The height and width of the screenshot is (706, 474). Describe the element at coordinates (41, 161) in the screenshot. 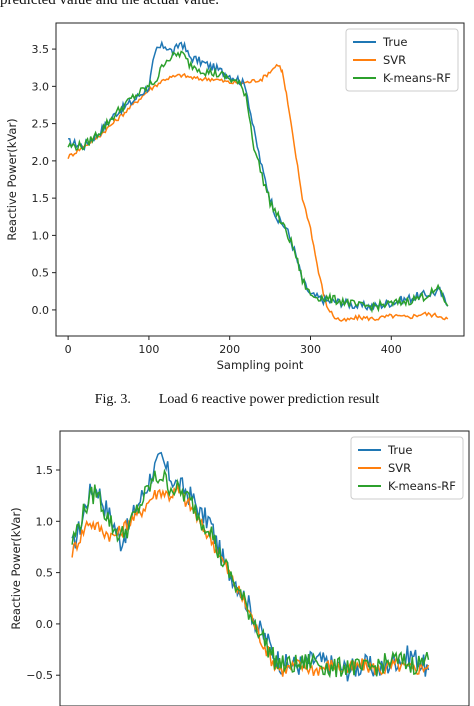

I see `y-tick-label: 2.0` at that location.